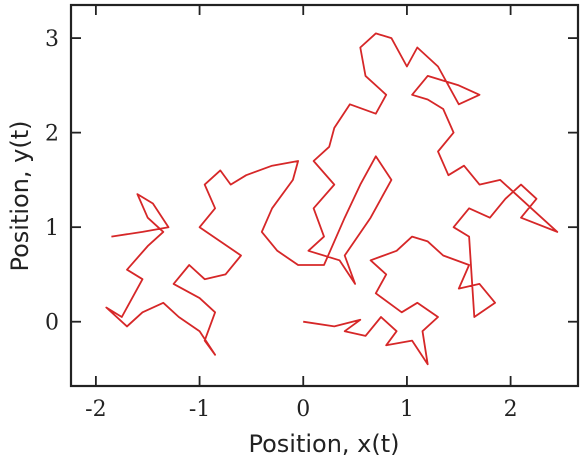 This screenshot has width=586, height=469. I want to click on y-axis-label: Position, y(t), so click(20, 195).